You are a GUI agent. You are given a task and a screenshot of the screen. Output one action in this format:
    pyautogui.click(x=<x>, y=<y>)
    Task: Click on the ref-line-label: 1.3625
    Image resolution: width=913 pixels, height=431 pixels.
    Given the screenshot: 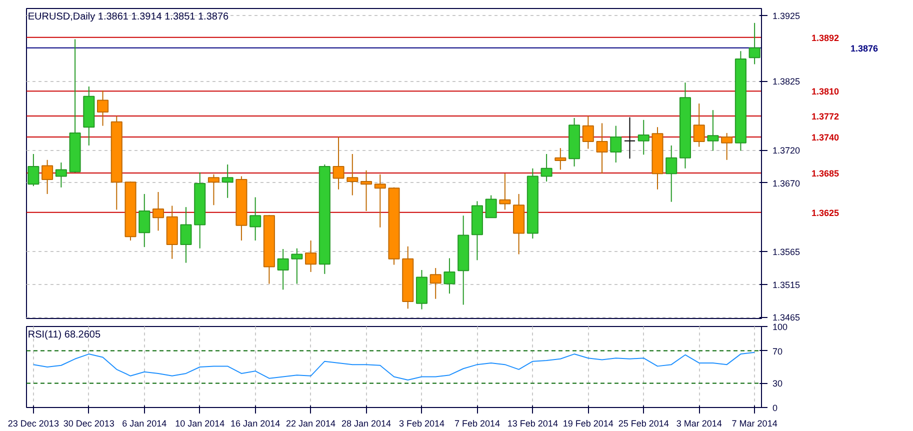 What is the action you would take?
    pyautogui.click(x=826, y=213)
    